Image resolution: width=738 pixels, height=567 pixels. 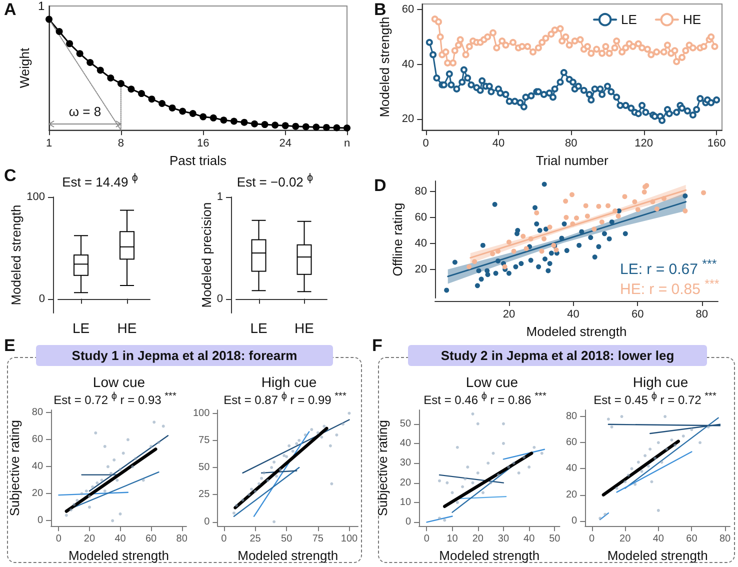 What do you see at coordinates (256, 539) in the screenshot?
I see `x-tick-label: 25` at bounding box center [256, 539].